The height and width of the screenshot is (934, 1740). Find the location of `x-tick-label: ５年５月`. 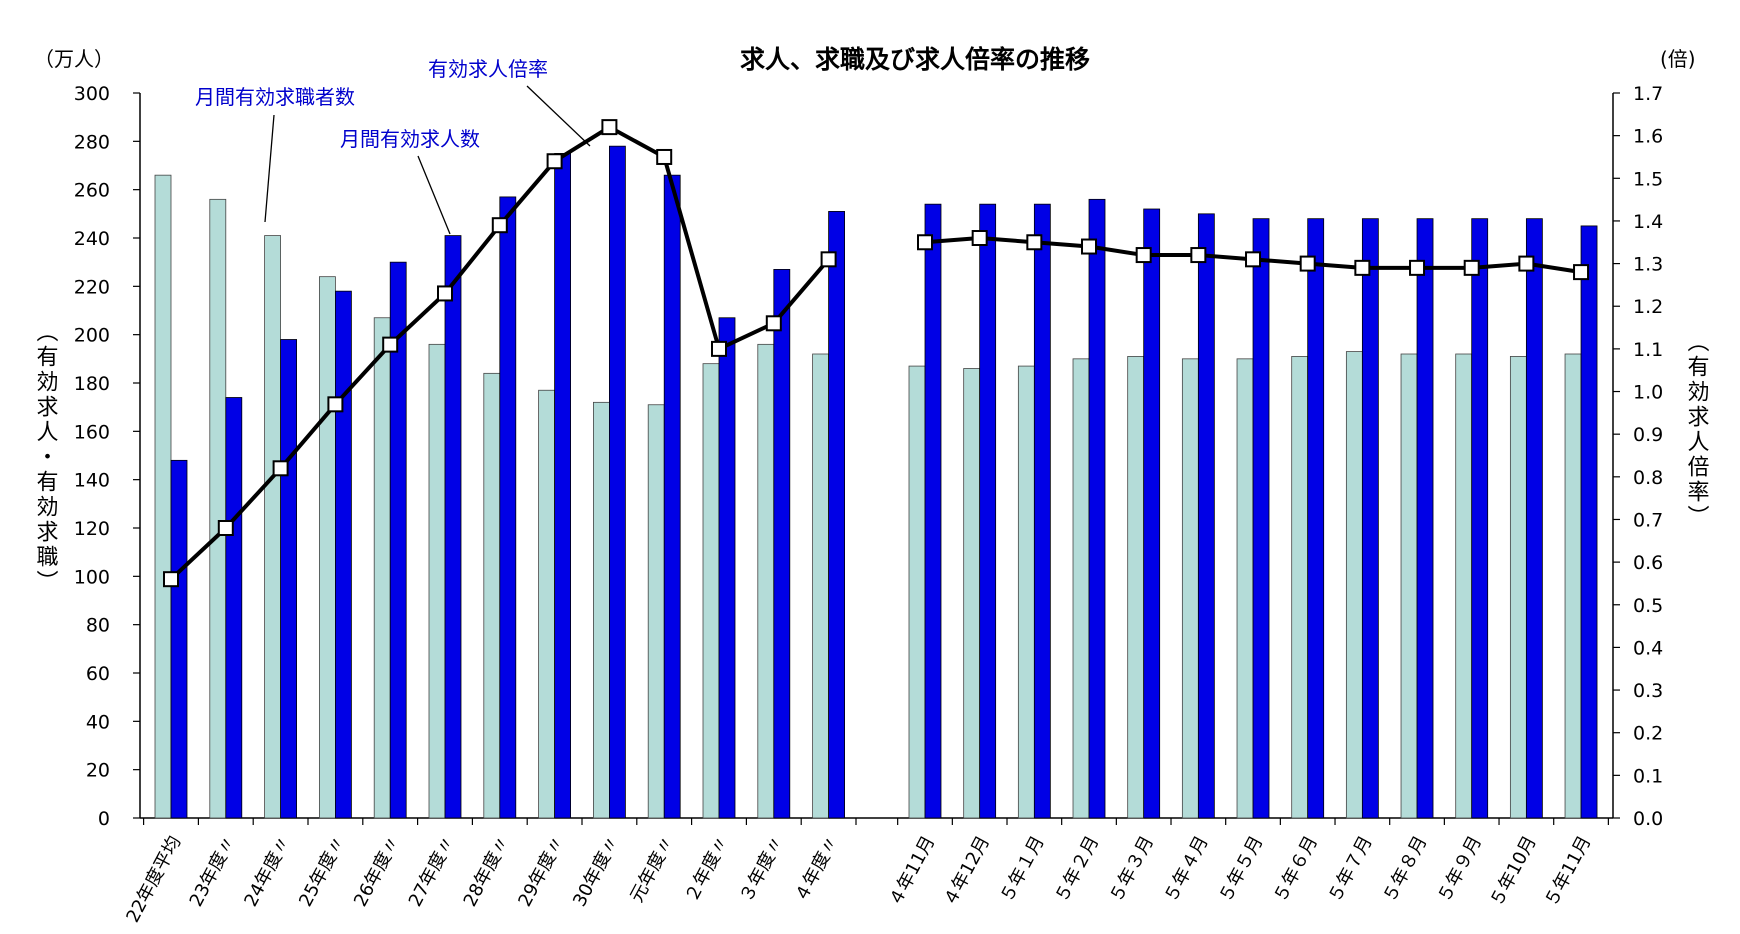

x-tick-label: ５年５月 is located at coordinates (1241, 868).